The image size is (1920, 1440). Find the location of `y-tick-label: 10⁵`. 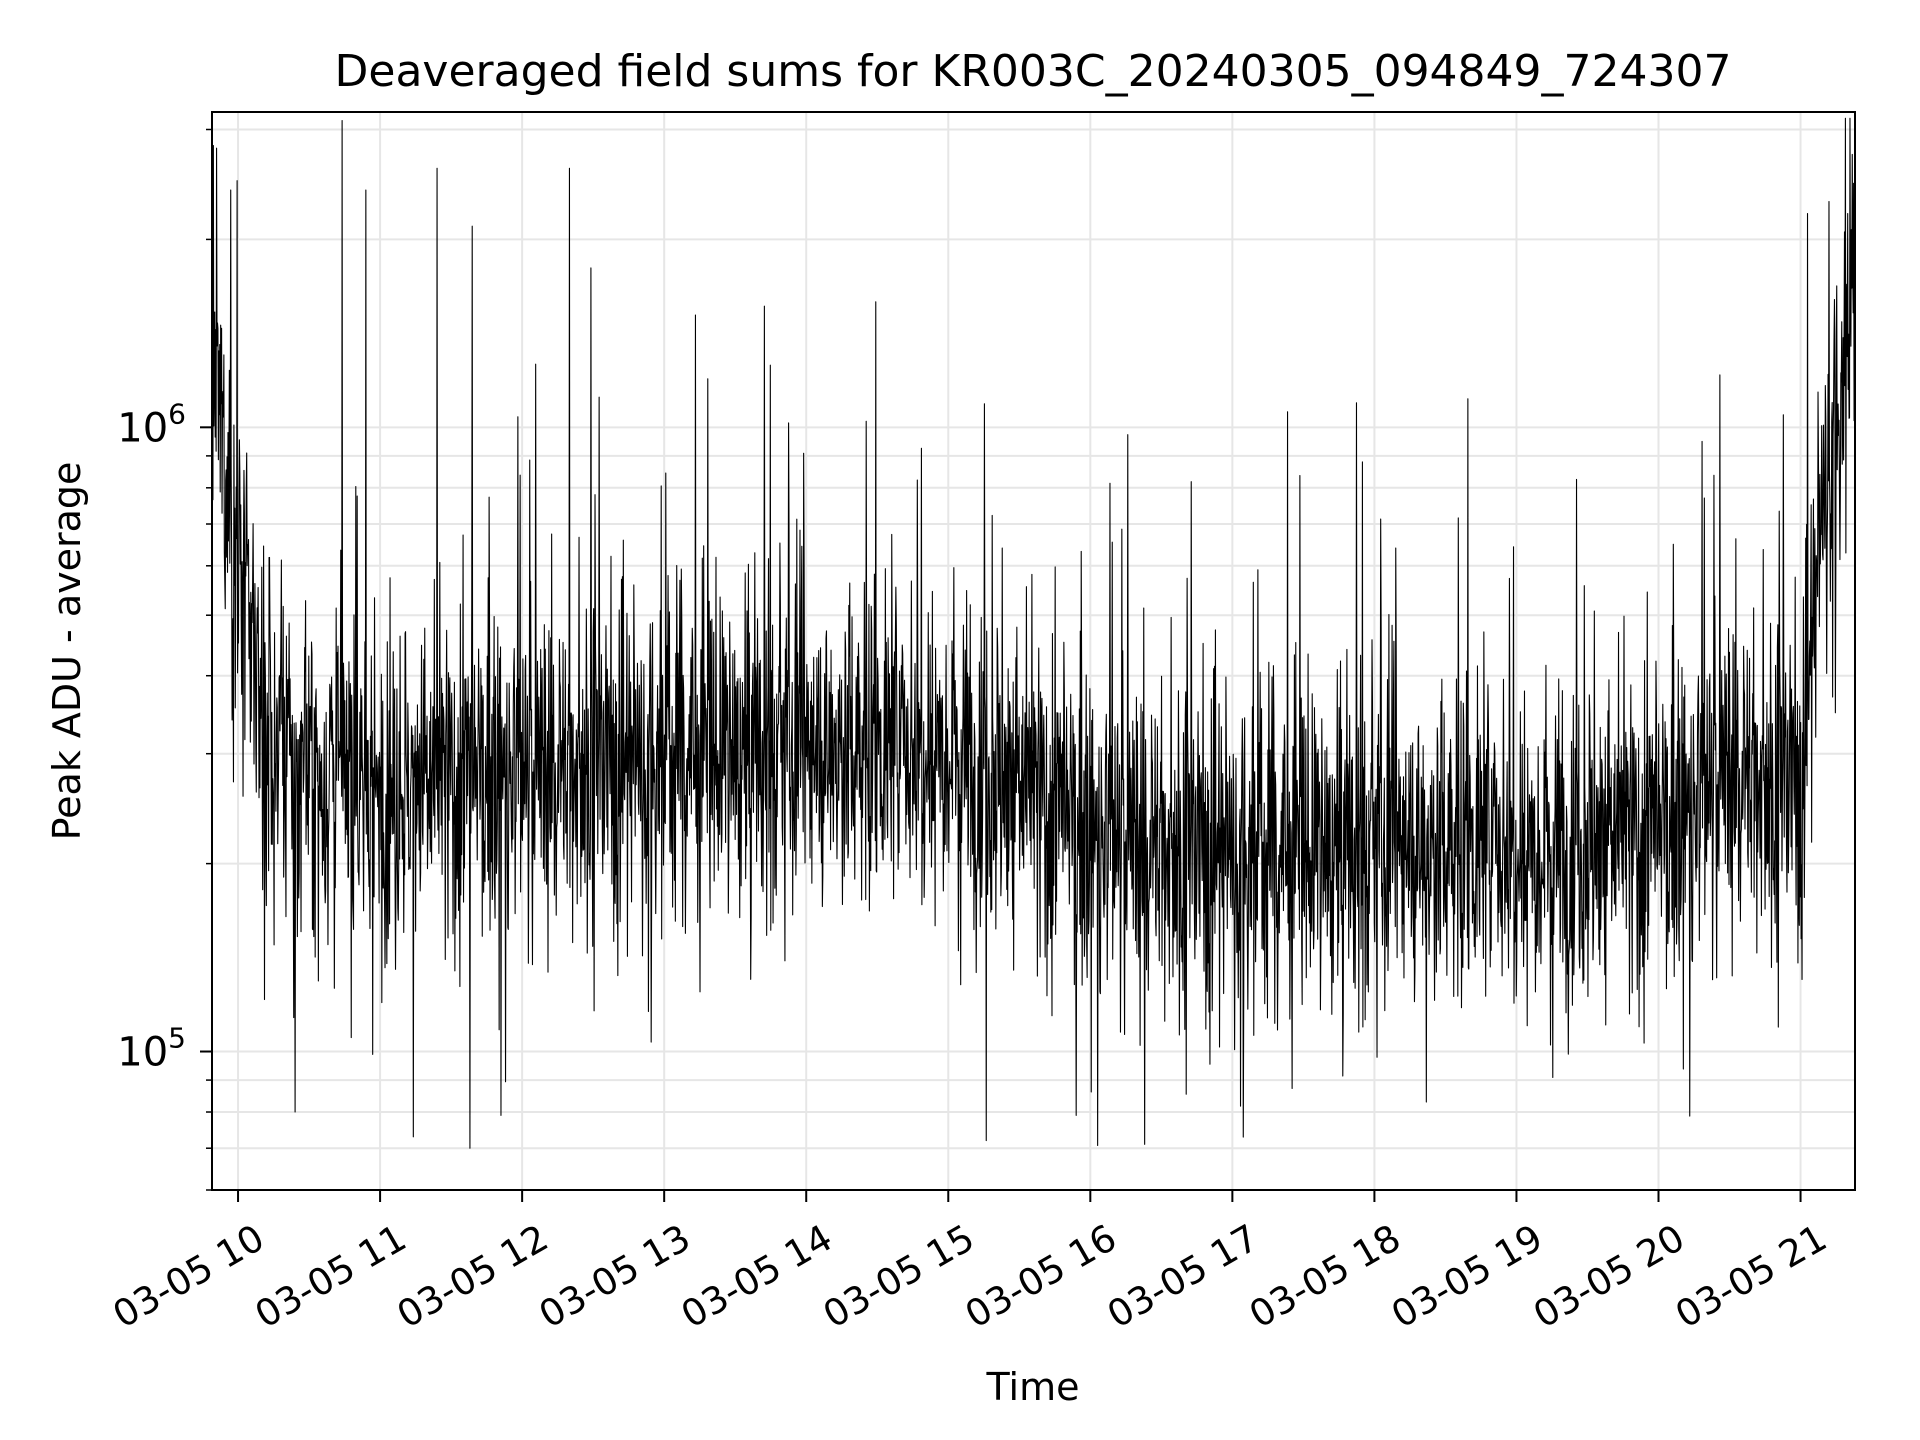

y-tick-label: 10⁵ is located at coordinates (151, 1049).